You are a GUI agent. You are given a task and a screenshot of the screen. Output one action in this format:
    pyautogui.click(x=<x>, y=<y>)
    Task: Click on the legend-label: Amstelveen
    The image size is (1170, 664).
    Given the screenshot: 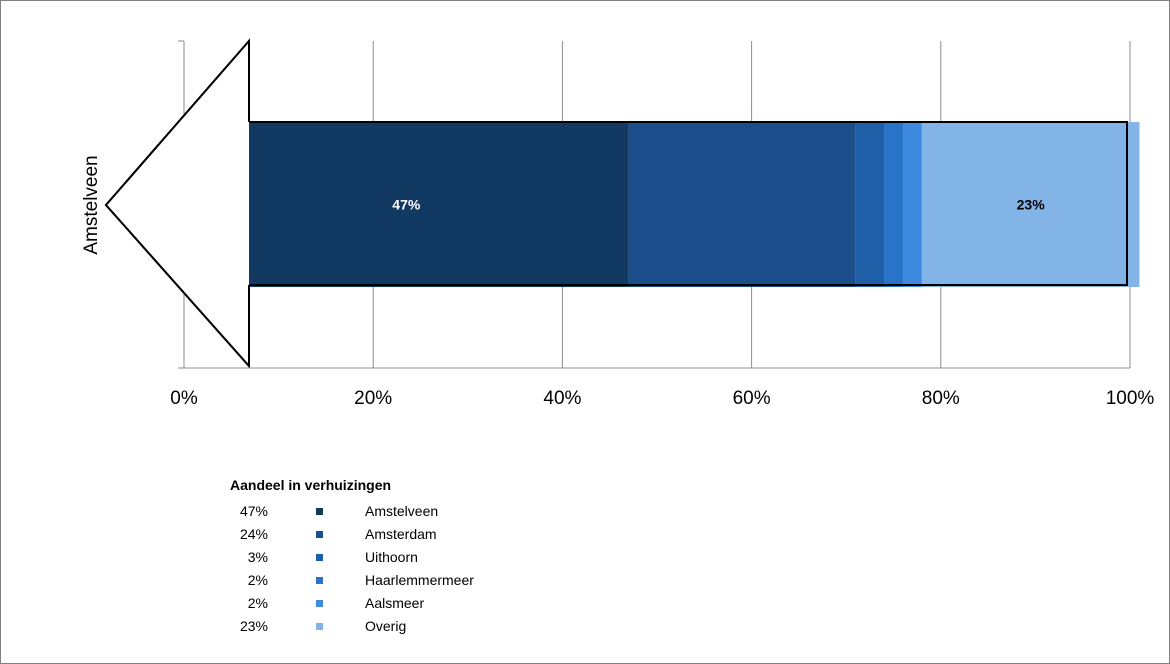 What is the action you would take?
    pyautogui.click(x=402, y=511)
    